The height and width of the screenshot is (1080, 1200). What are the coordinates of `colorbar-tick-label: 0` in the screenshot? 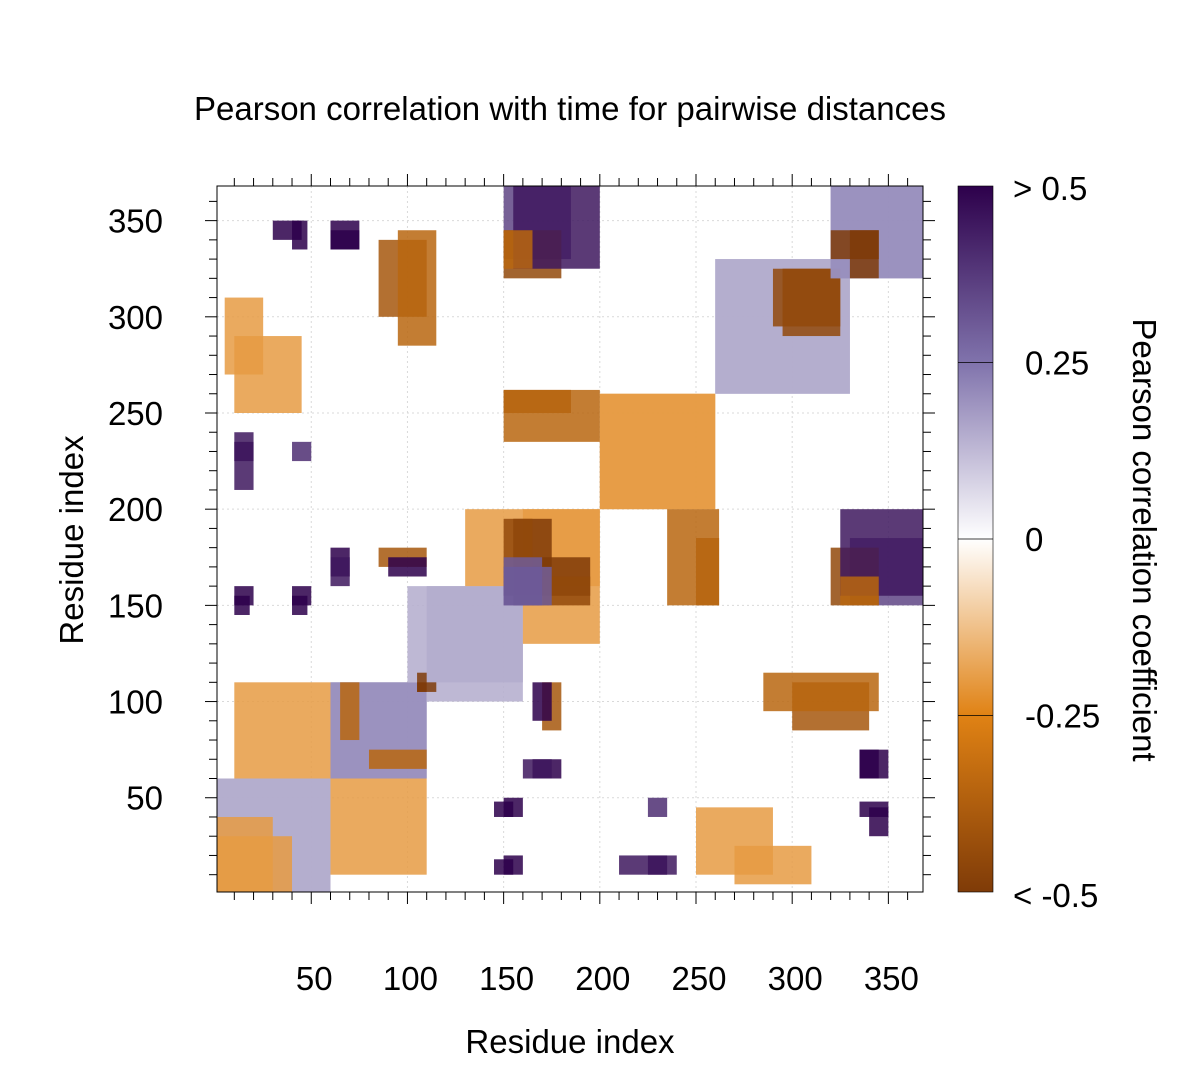 It's located at (1034, 539).